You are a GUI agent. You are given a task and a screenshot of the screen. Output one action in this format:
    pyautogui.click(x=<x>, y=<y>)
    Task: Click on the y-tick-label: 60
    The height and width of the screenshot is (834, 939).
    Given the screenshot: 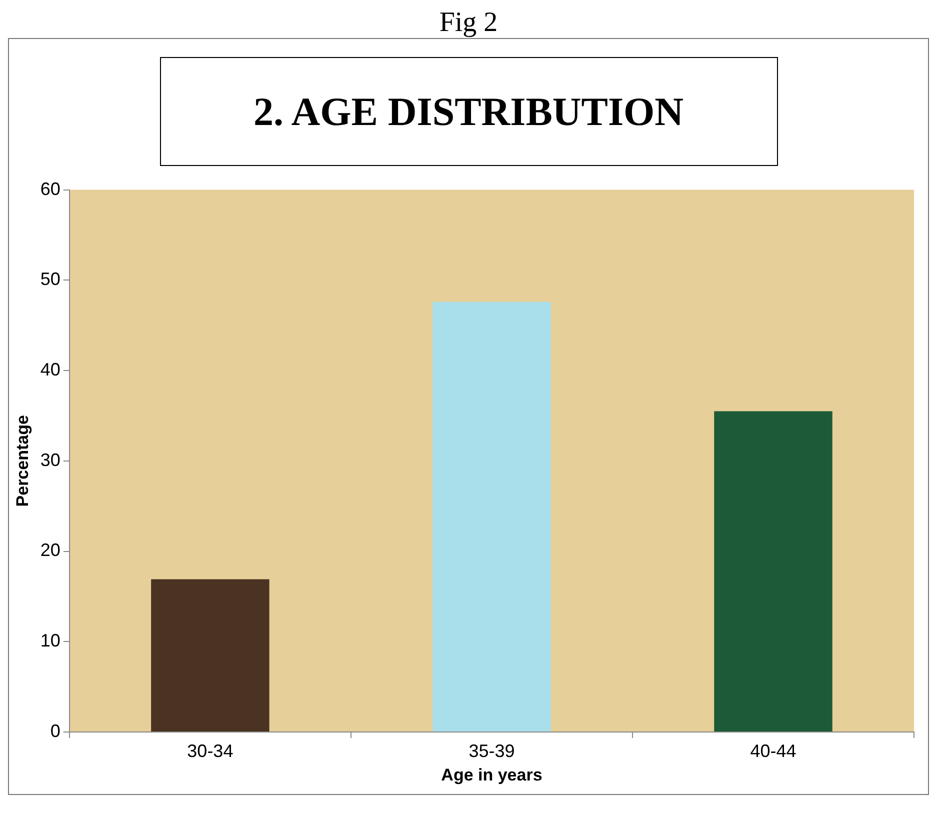 What is the action you would take?
    pyautogui.click(x=50, y=188)
    